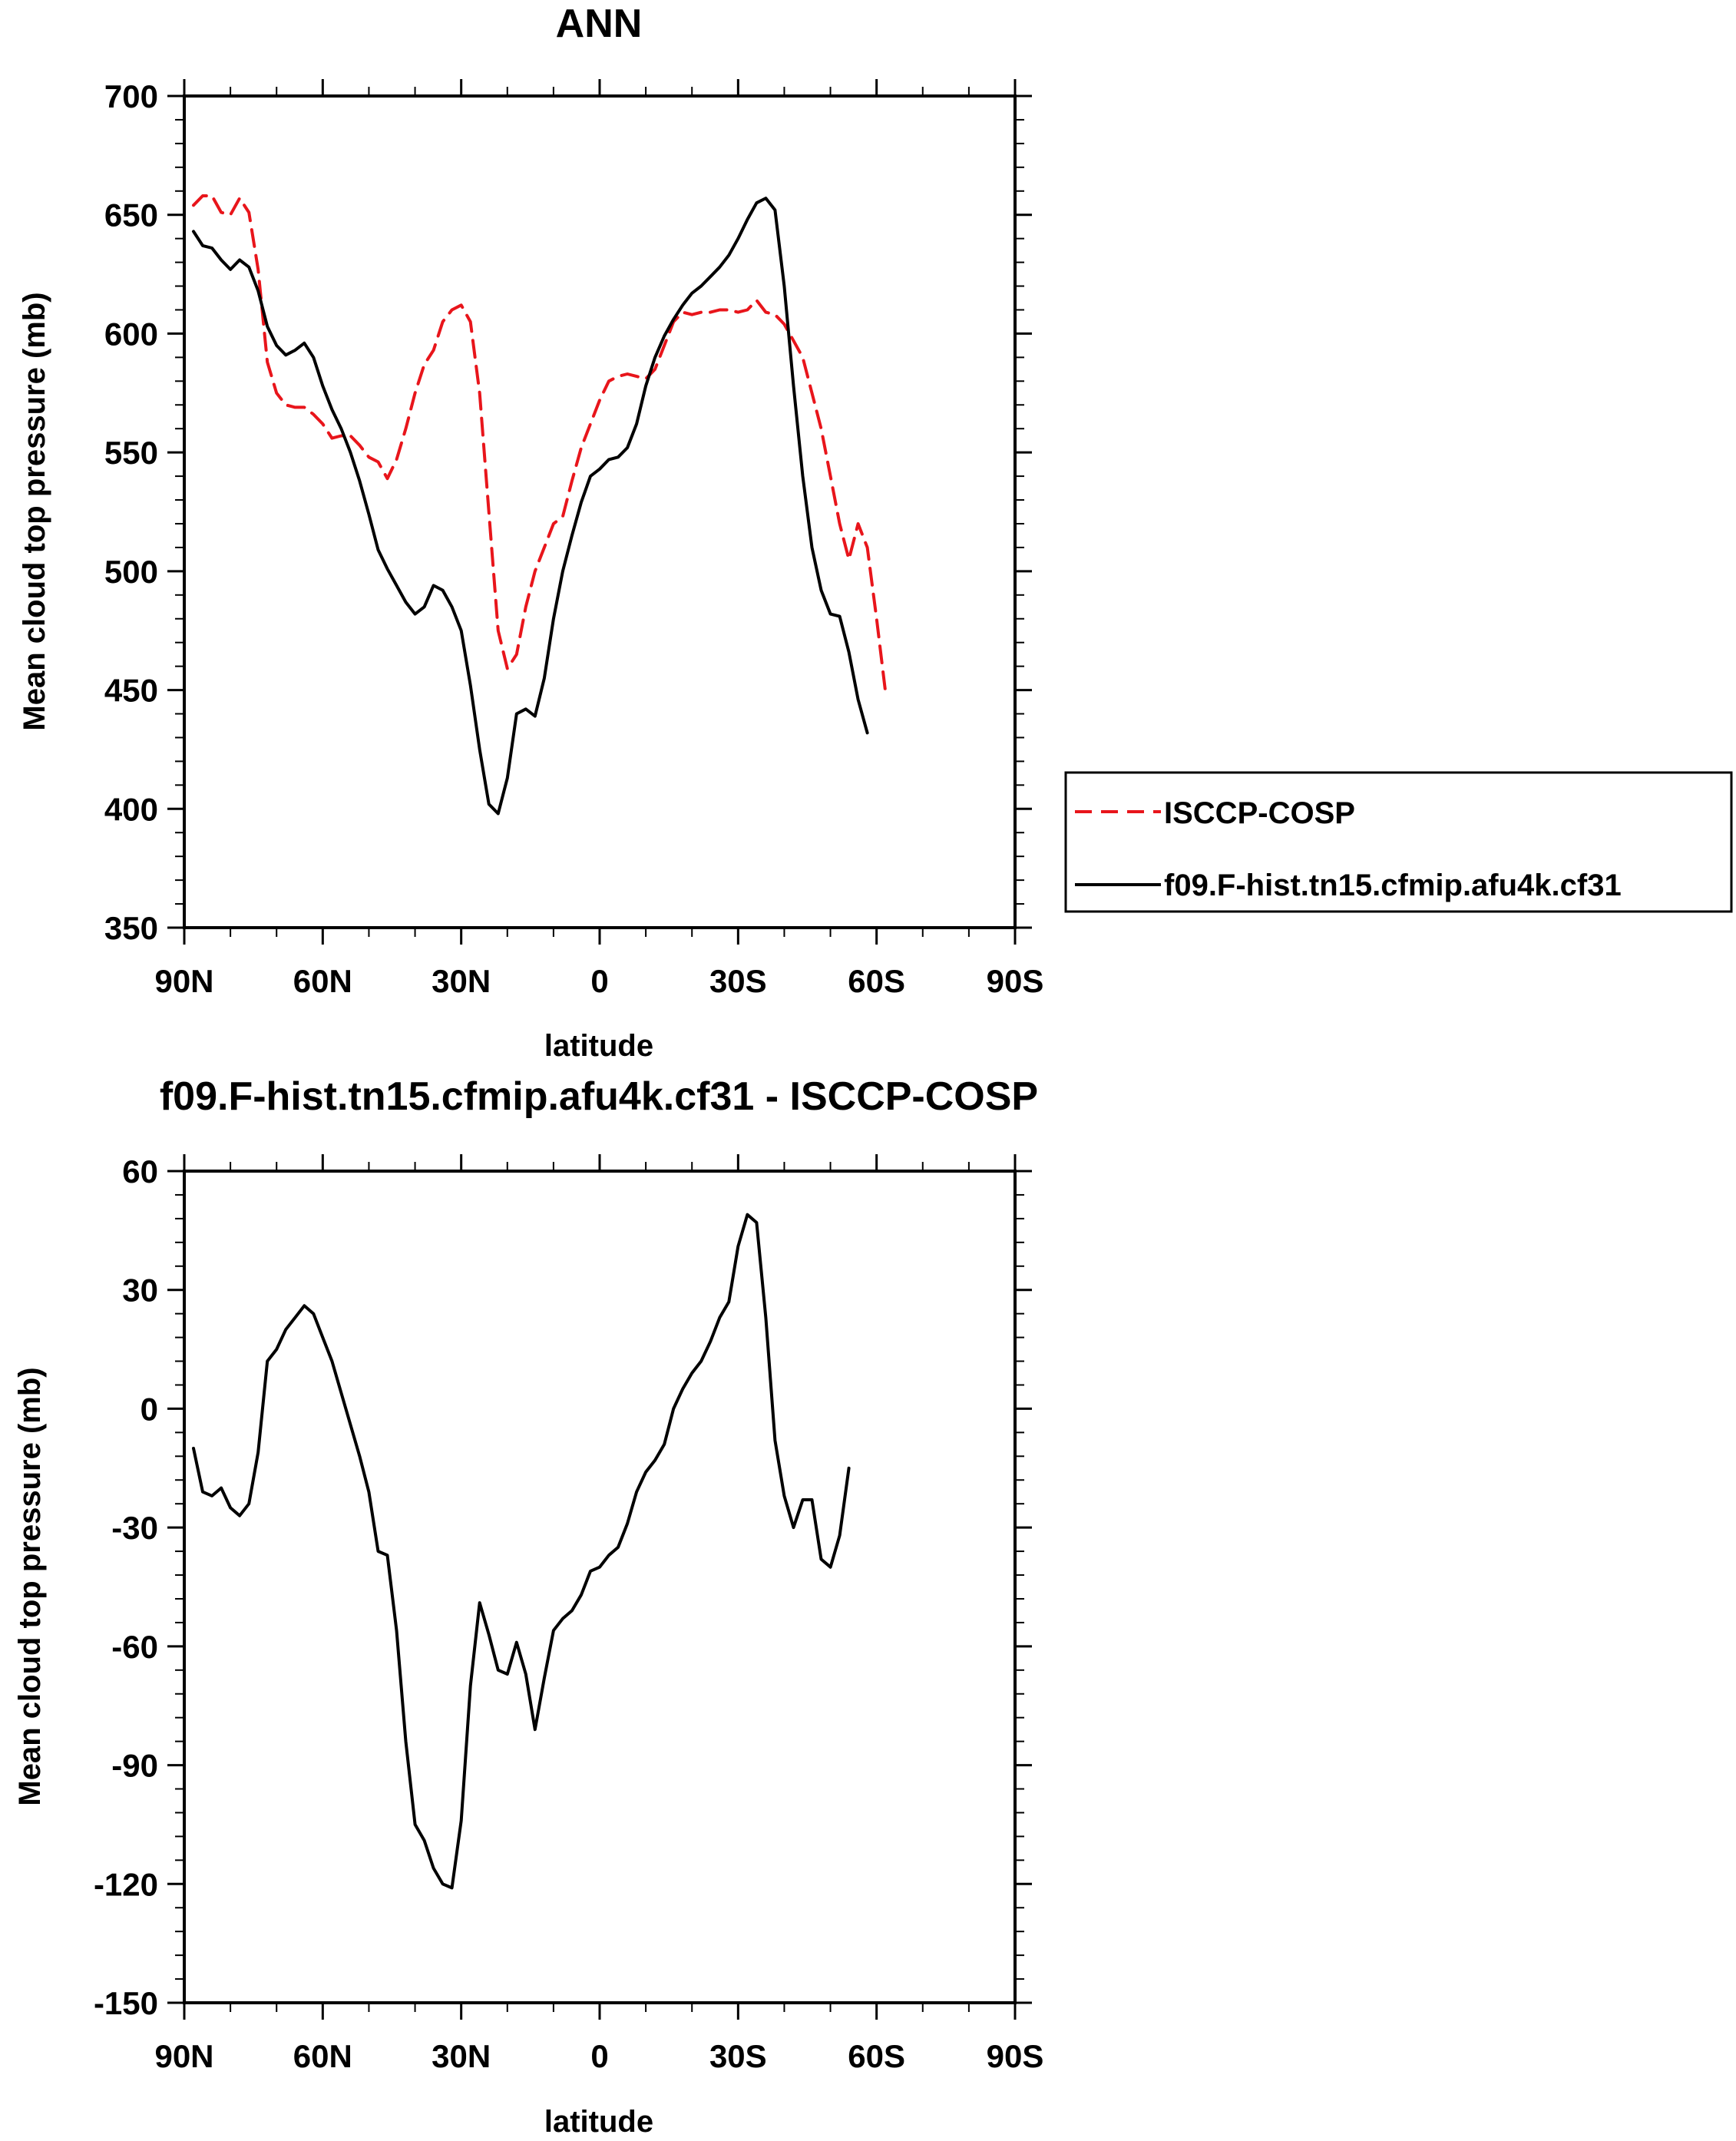 This screenshot has height=2141, width=1736. What do you see at coordinates (131, 96) in the screenshot?
I see `y-tick-label: 700` at bounding box center [131, 96].